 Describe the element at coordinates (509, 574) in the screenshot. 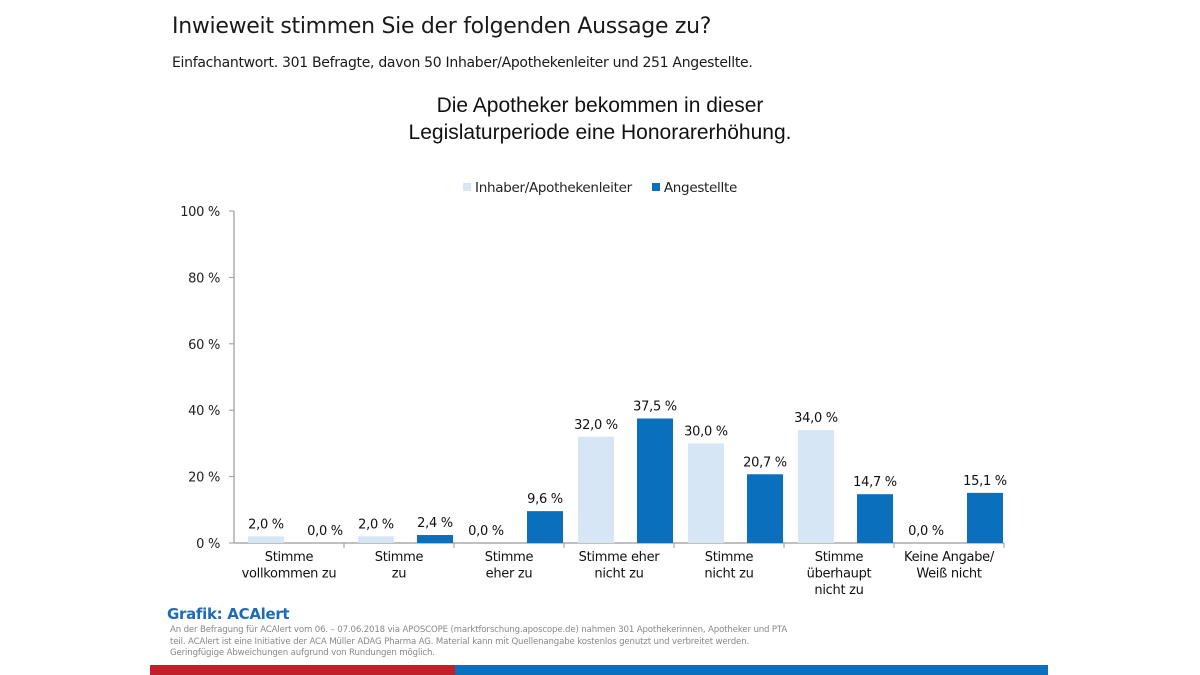

I see `x-category-label: eher zu` at that location.